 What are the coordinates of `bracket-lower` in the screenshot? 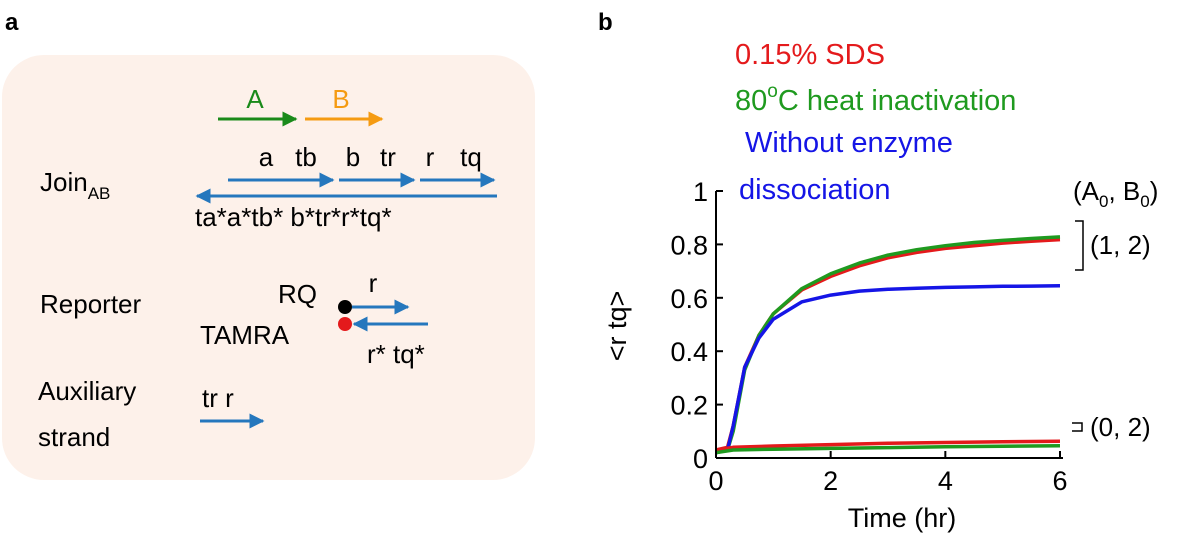 It's located at (1077, 427).